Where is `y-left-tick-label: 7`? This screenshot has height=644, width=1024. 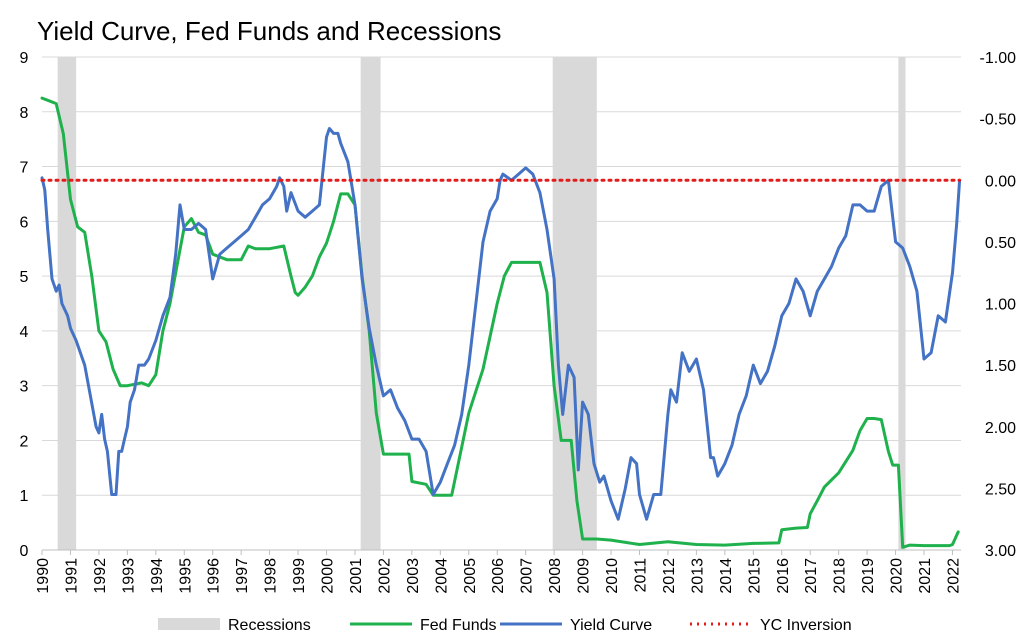 y-left-tick-label: 7 is located at coordinates (24, 168).